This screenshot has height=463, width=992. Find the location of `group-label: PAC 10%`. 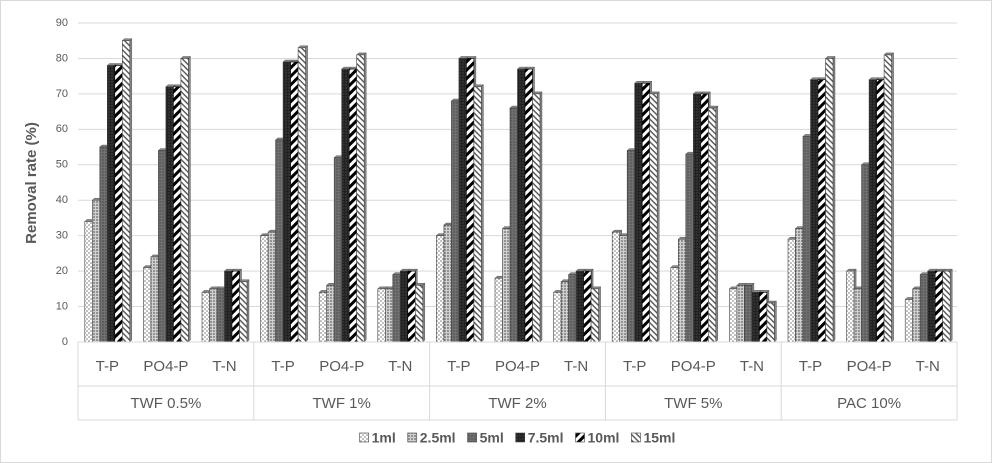

group-label: PAC 10% is located at coordinates (869, 403).